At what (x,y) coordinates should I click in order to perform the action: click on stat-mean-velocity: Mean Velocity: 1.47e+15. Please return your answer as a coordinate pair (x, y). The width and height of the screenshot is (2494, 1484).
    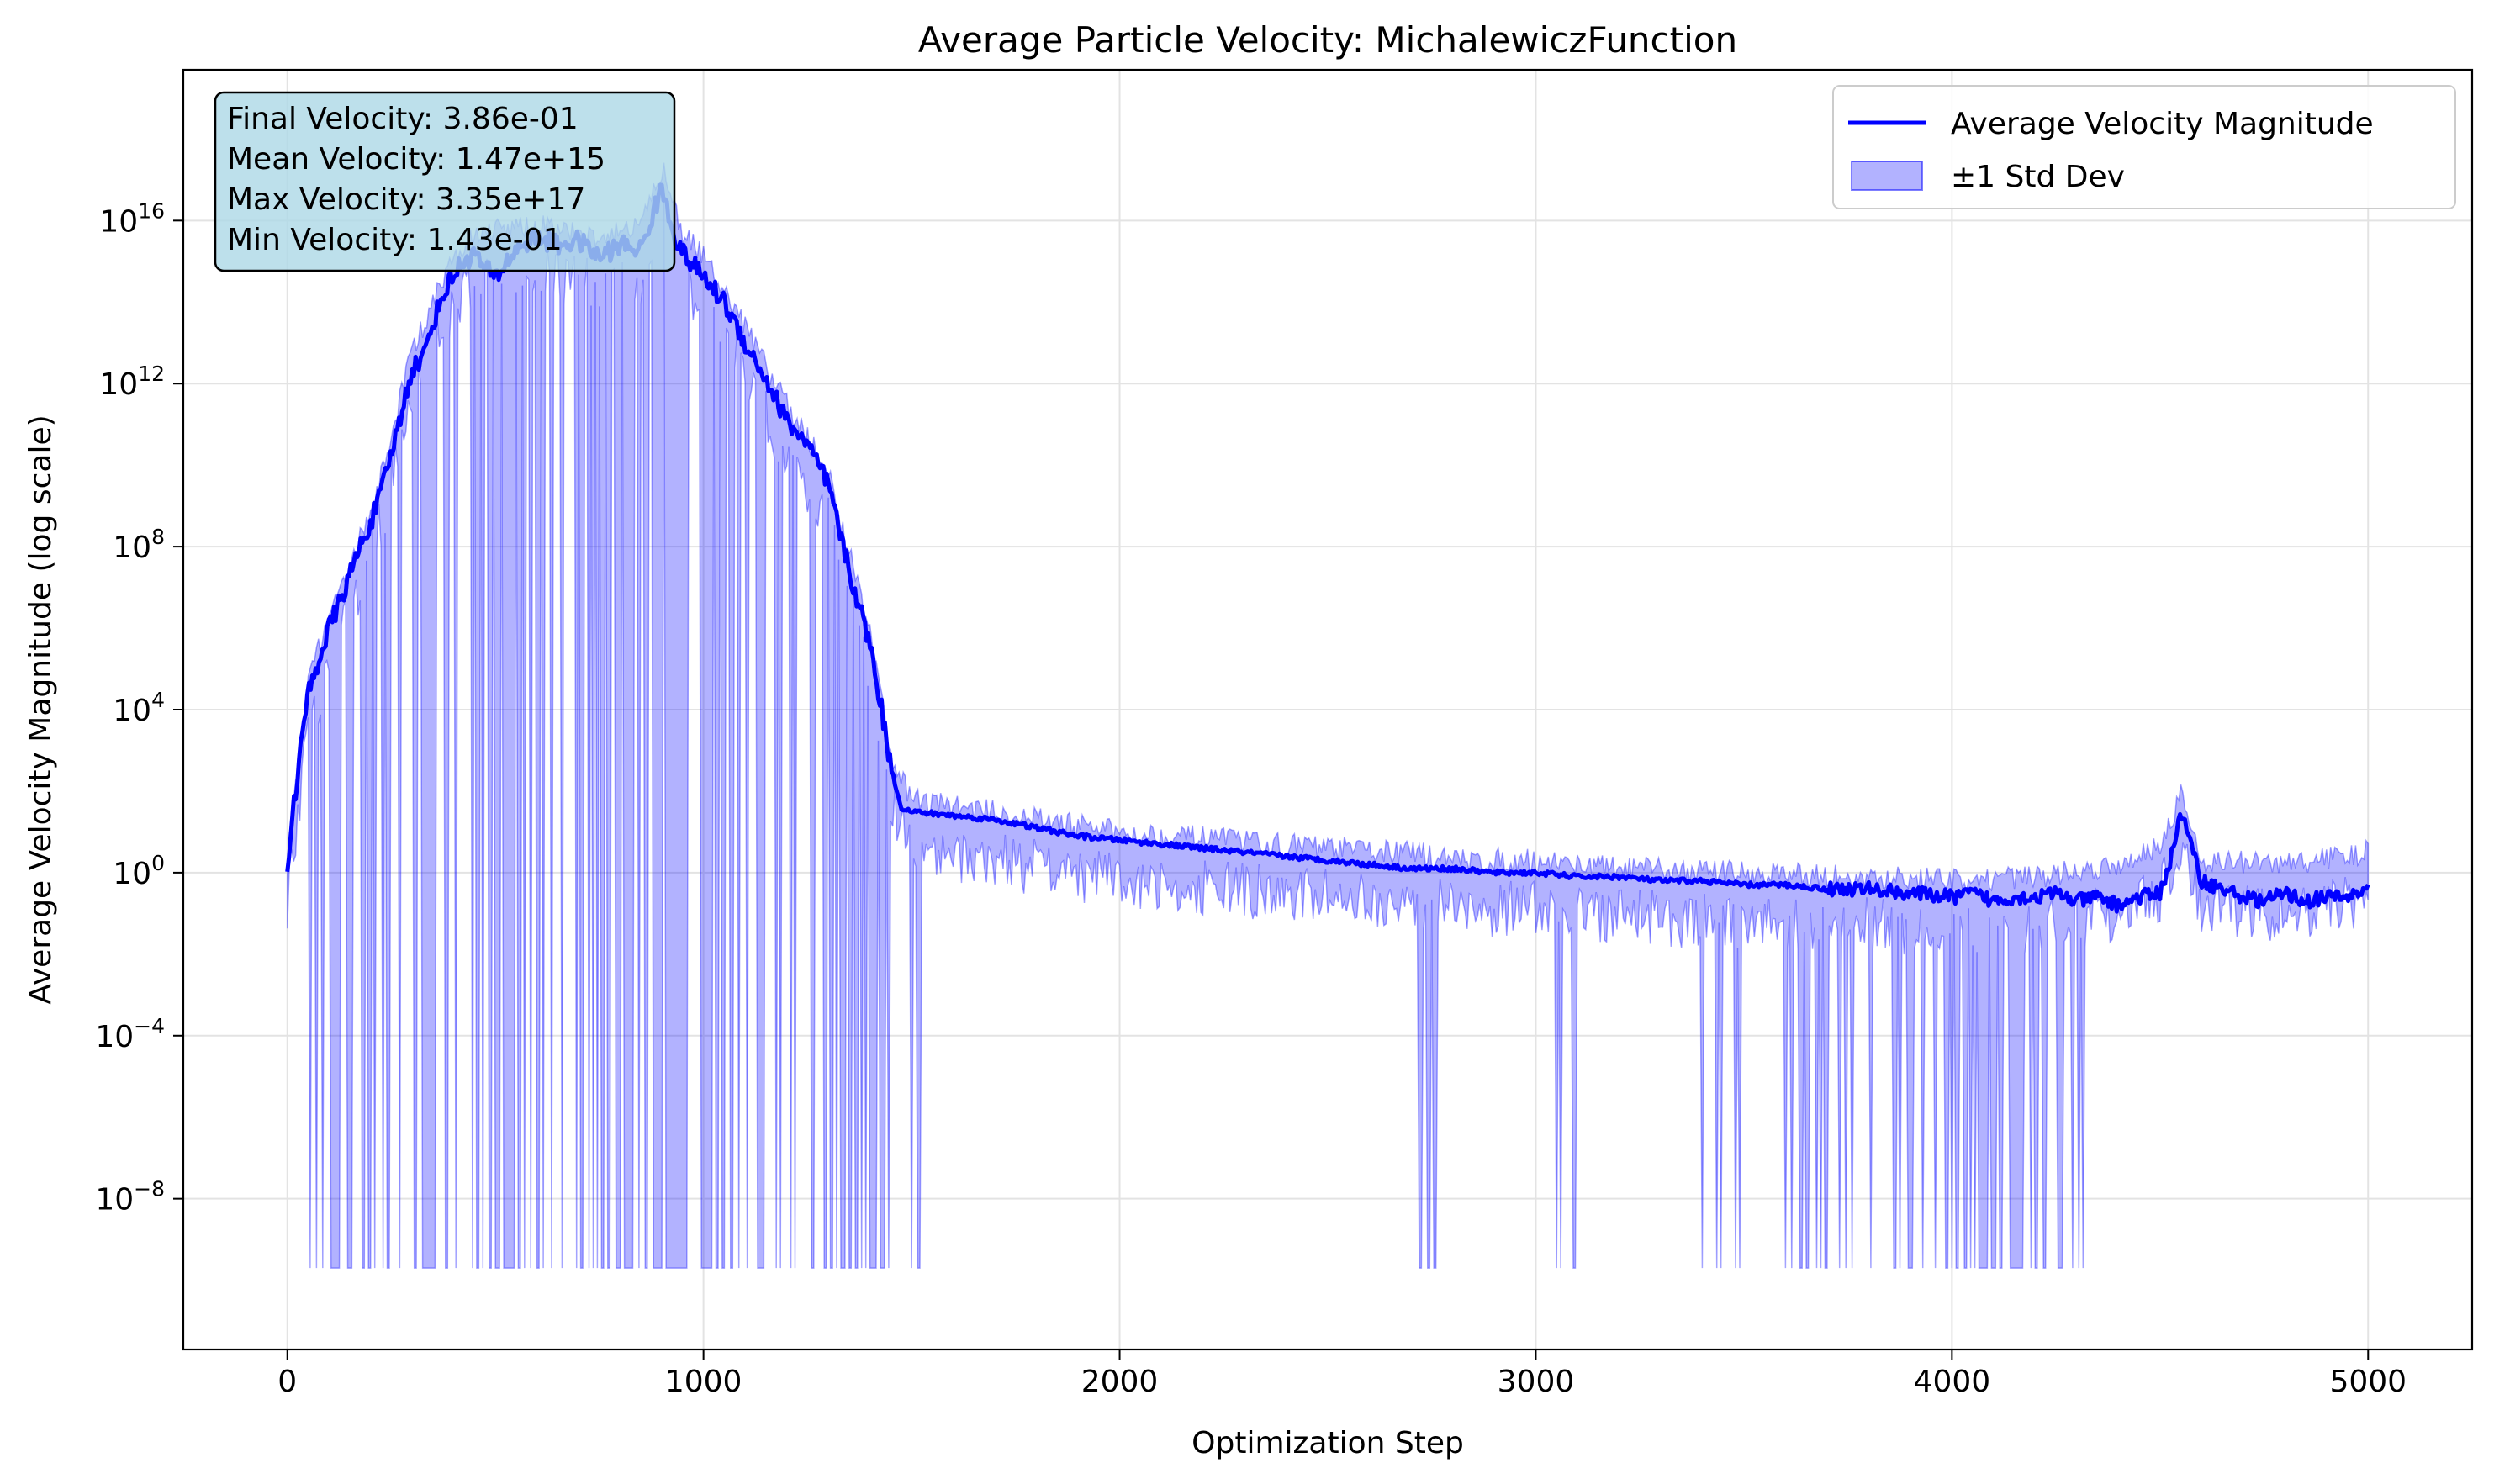
    Looking at the image, I should click on (416, 159).